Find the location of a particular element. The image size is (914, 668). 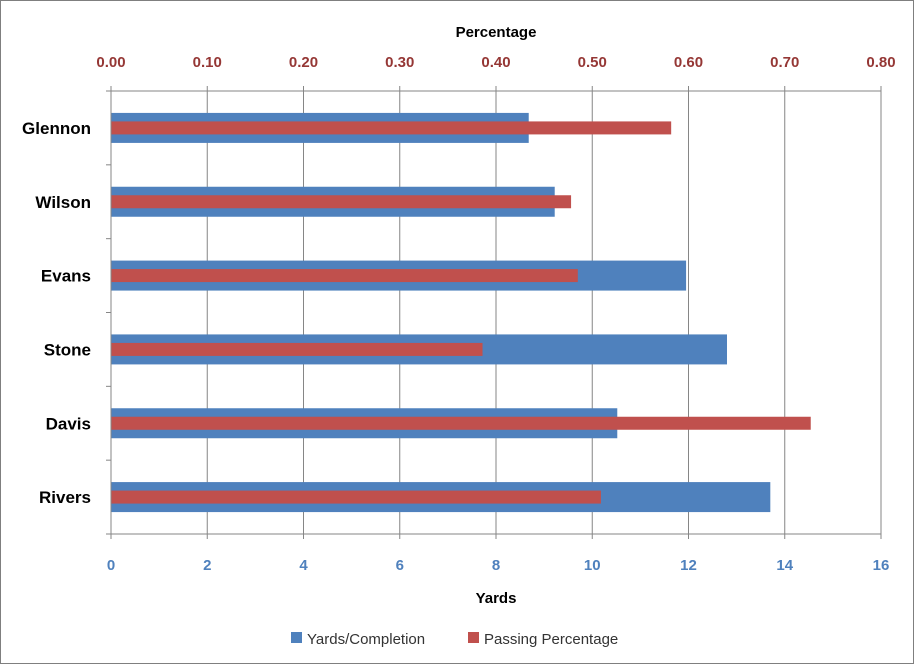

top-tick-label: 0.70 is located at coordinates (784, 62).